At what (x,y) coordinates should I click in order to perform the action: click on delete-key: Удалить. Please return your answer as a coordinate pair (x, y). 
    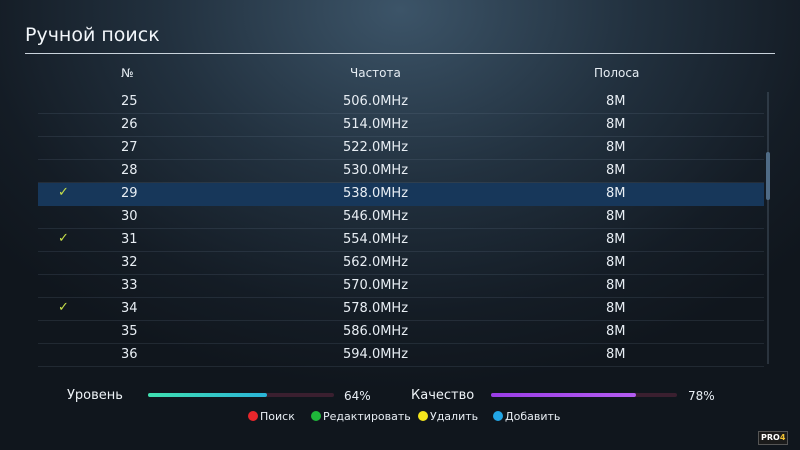
    Looking at the image, I should click on (448, 416).